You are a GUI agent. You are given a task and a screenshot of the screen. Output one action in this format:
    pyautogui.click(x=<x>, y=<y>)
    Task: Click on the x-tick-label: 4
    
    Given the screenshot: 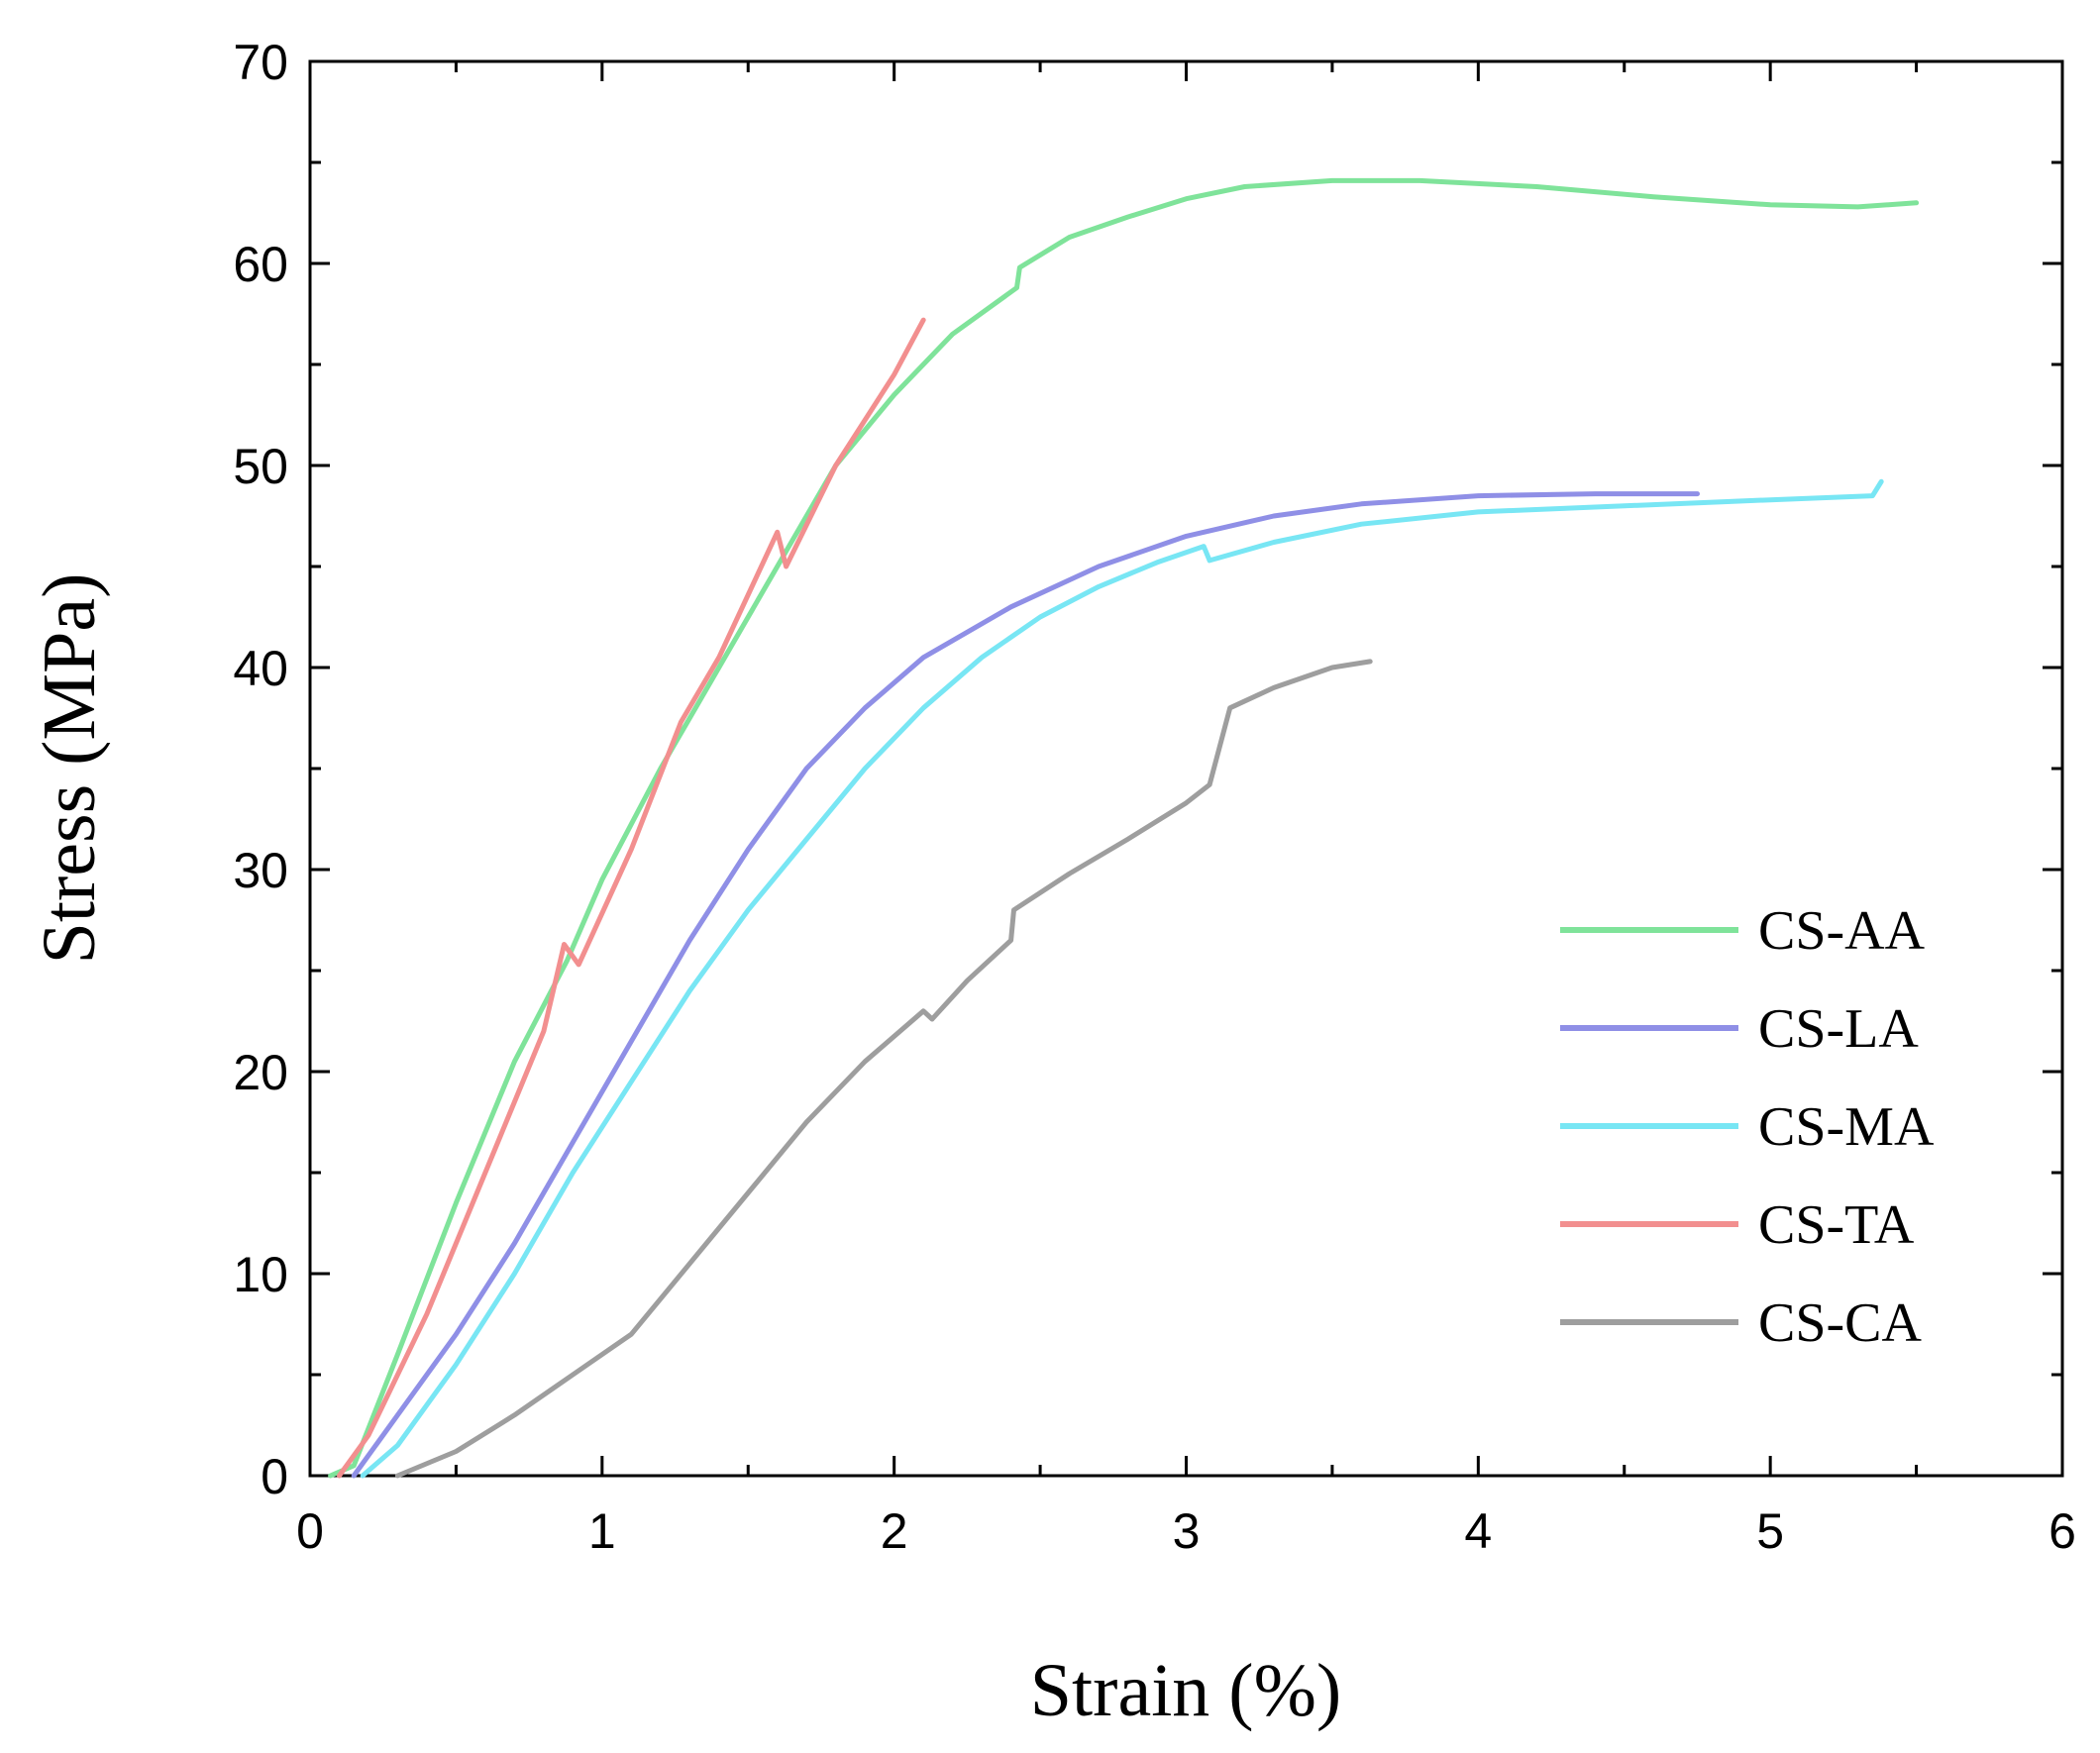 What is the action you would take?
    pyautogui.click(x=1478, y=1531)
    